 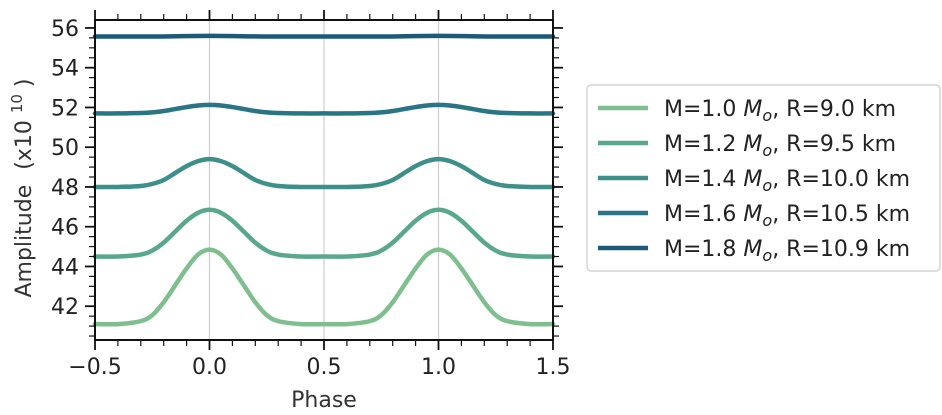 What do you see at coordinates (65, 29) in the screenshot?
I see `y-tick-label: 56` at bounding box center [65, 29].